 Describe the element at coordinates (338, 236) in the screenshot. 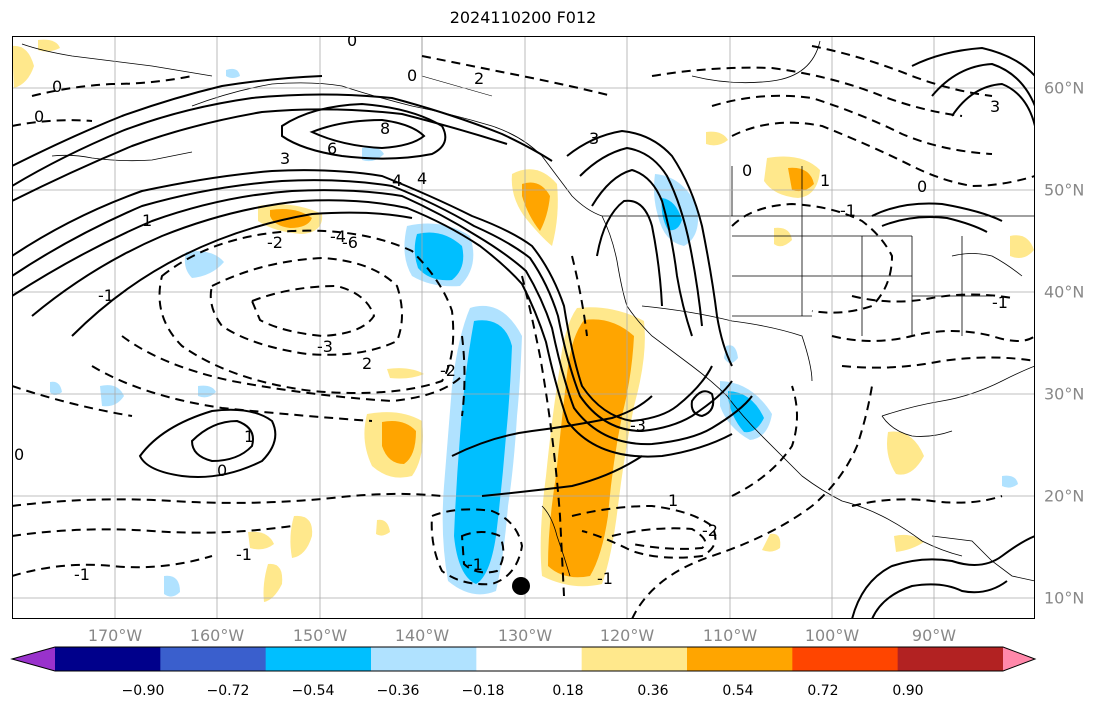

I see `contour-label: -4` at that location.